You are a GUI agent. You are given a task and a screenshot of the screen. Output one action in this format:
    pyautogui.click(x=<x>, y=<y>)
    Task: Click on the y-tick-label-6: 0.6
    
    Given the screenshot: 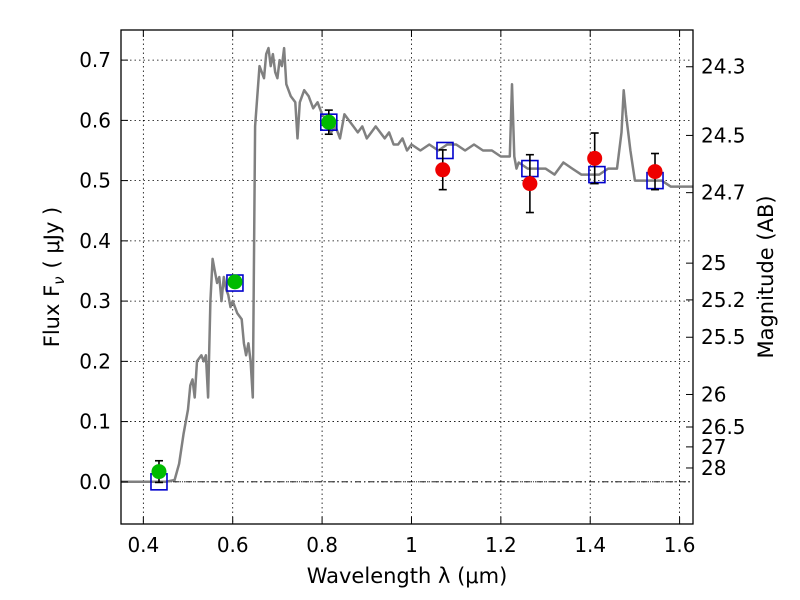 What is the action you would take?
    pyautogui.click(x=95, y=120)
    